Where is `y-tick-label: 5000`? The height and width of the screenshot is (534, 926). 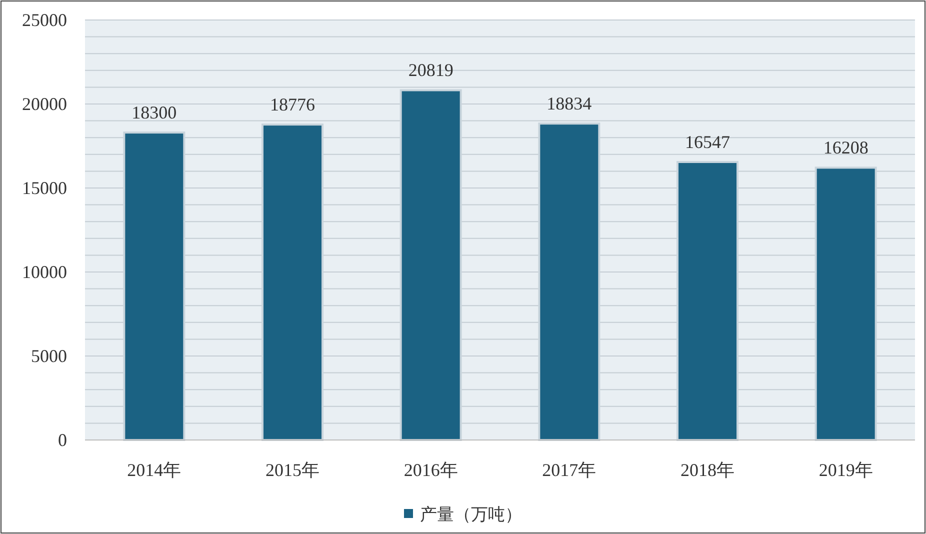 y-tick-label: 5000 is located at coordinates (49, 356).